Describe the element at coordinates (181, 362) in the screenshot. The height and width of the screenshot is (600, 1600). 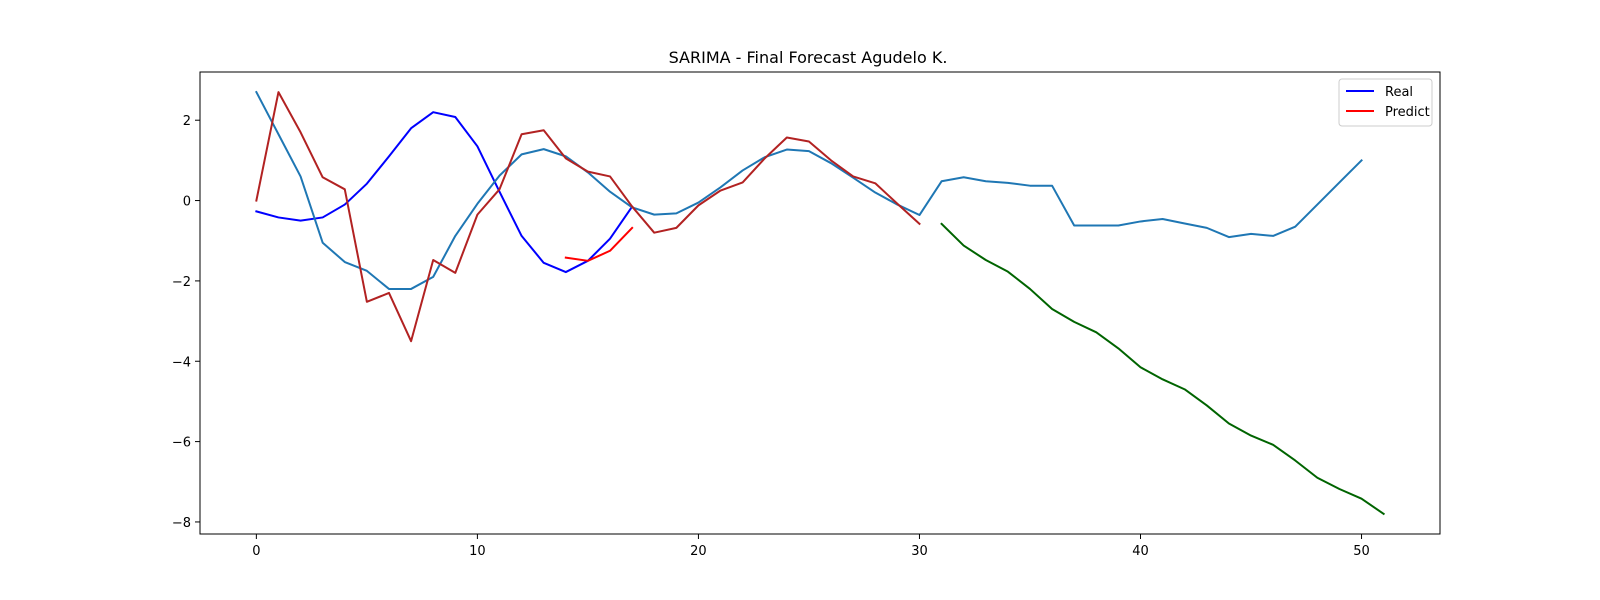
I see `y-tick-label: −4` at that location.